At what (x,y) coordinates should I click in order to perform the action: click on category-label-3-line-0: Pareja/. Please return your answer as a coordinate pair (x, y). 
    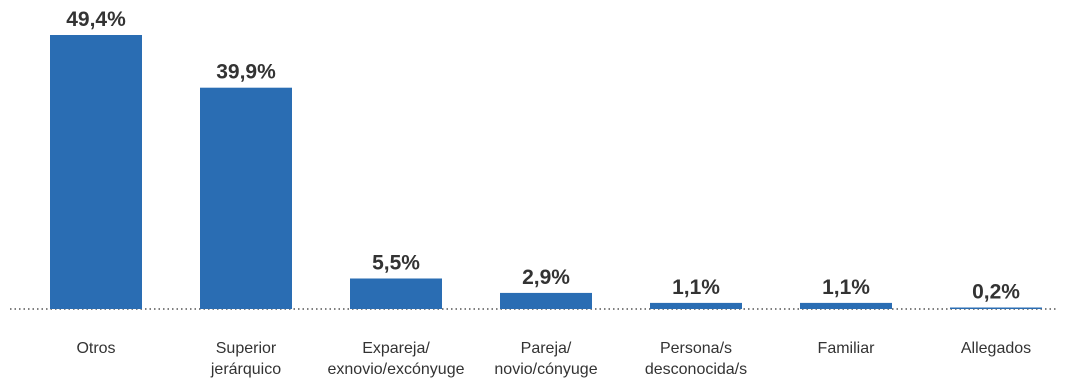
    Looking at the image, I should click on (546, 348).